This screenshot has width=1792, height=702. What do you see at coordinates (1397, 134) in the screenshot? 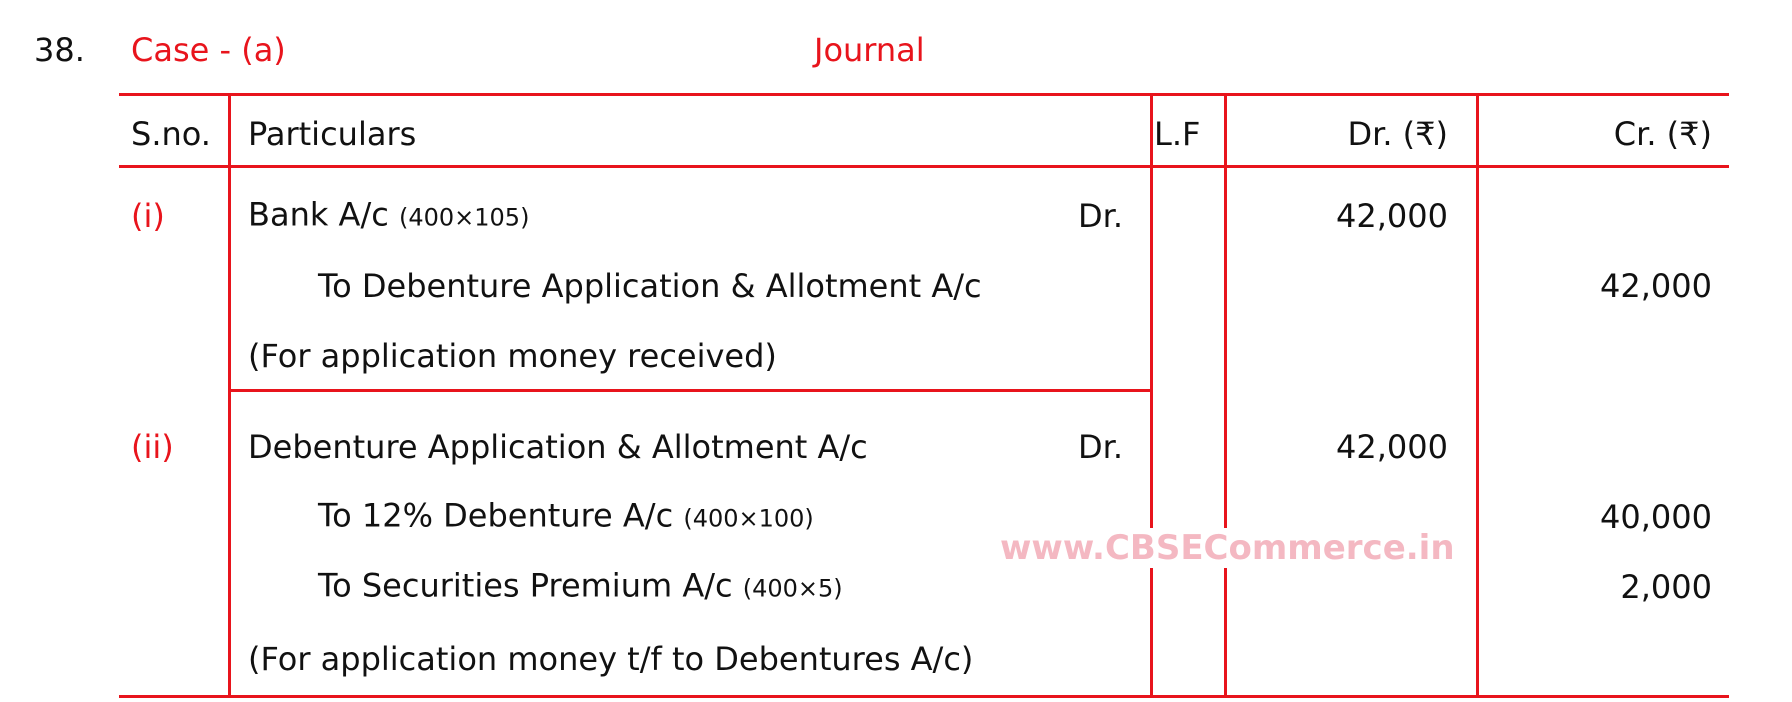
I see `header-dr: Dr. (₹)` at bounding box center [1397, 134].